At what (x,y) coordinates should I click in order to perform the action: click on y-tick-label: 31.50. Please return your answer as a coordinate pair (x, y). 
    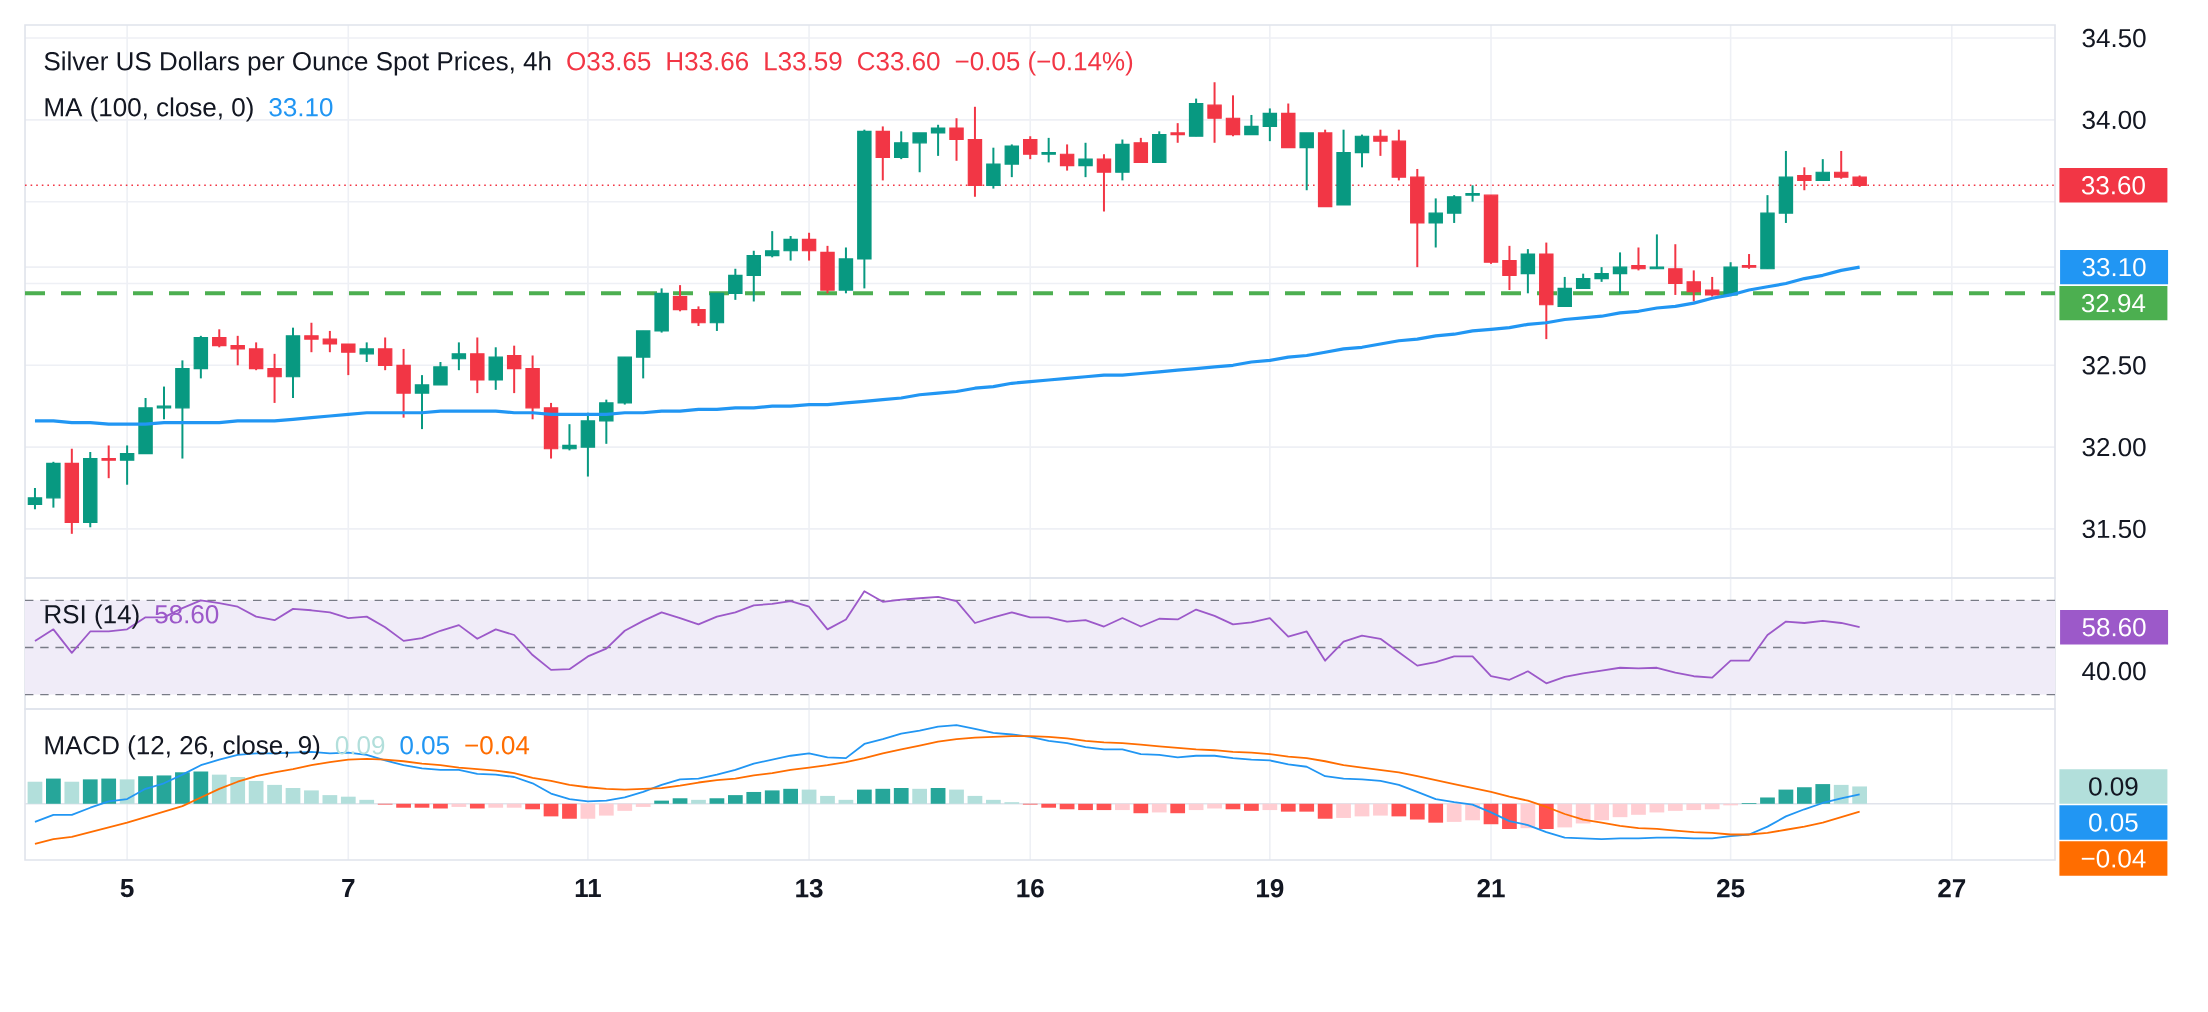
    Looking at the image, I should click on (2114, 529).